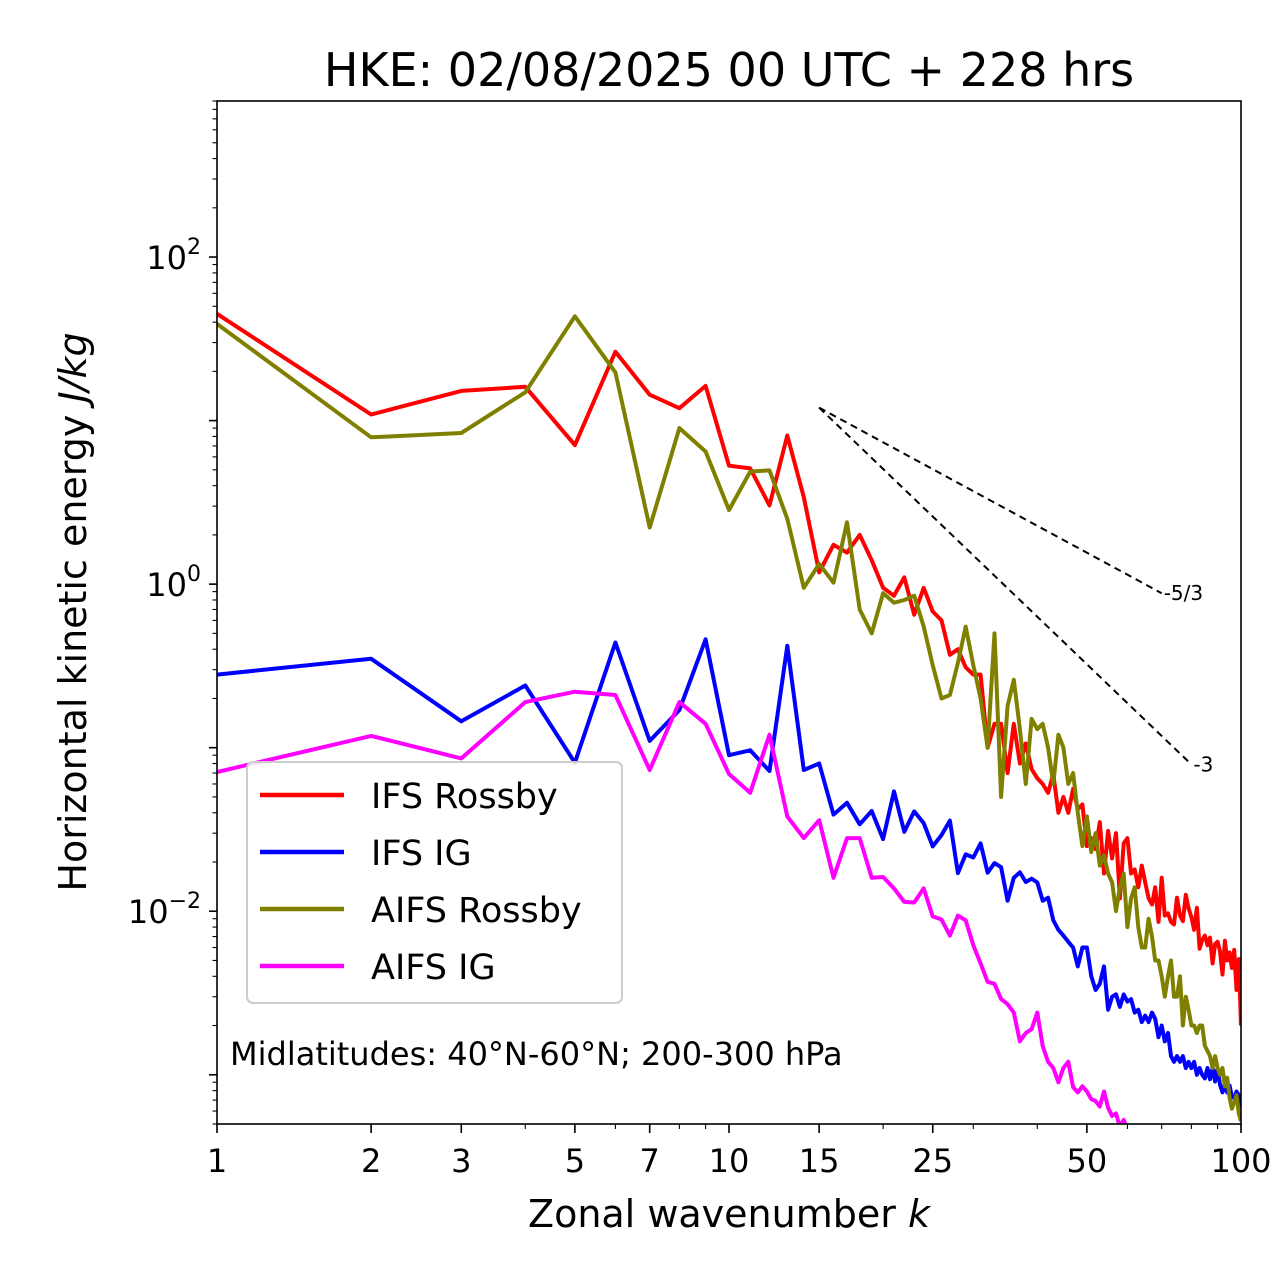 Image resolution: width=1280 pixels, height=1288 pixels. What do you see at coordinates (461, 1161) in the screenshot?
I see `x-tick-label: 3` at bounding box center [461, 1161].